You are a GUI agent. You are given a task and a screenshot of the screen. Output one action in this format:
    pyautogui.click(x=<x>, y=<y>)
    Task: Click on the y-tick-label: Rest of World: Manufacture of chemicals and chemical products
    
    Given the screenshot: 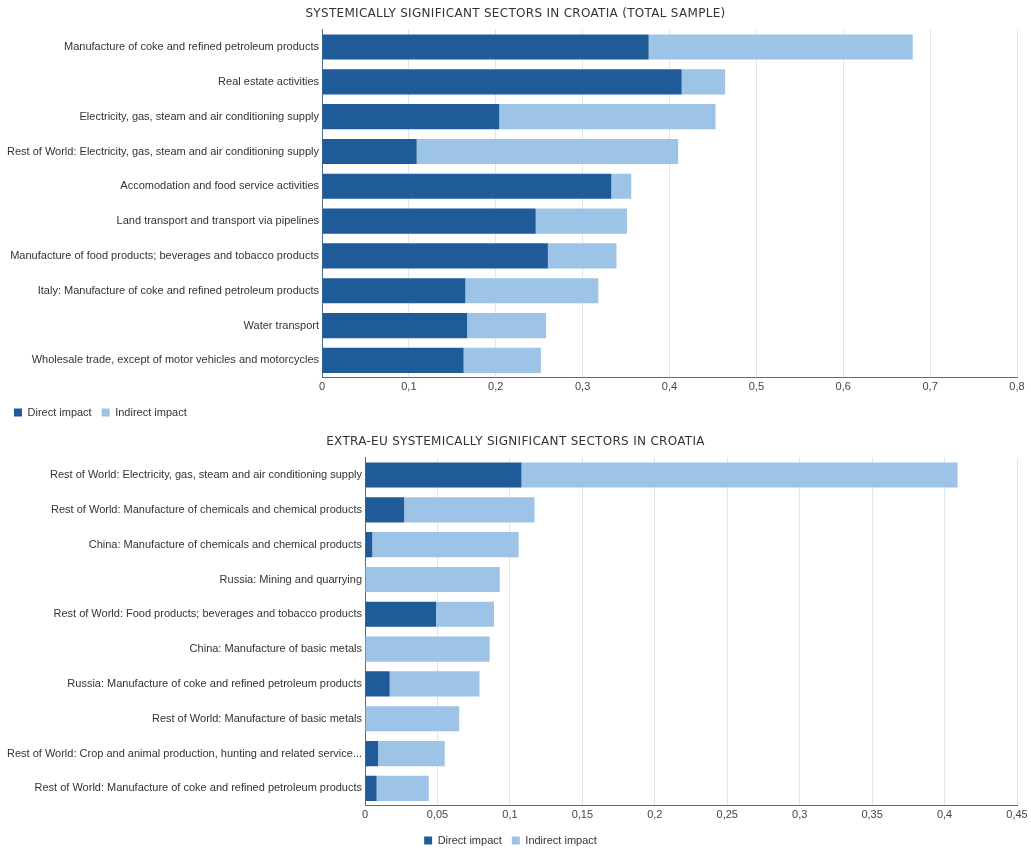 What is the action you would take?
    pyautogui.click(x=207, y=508)
    